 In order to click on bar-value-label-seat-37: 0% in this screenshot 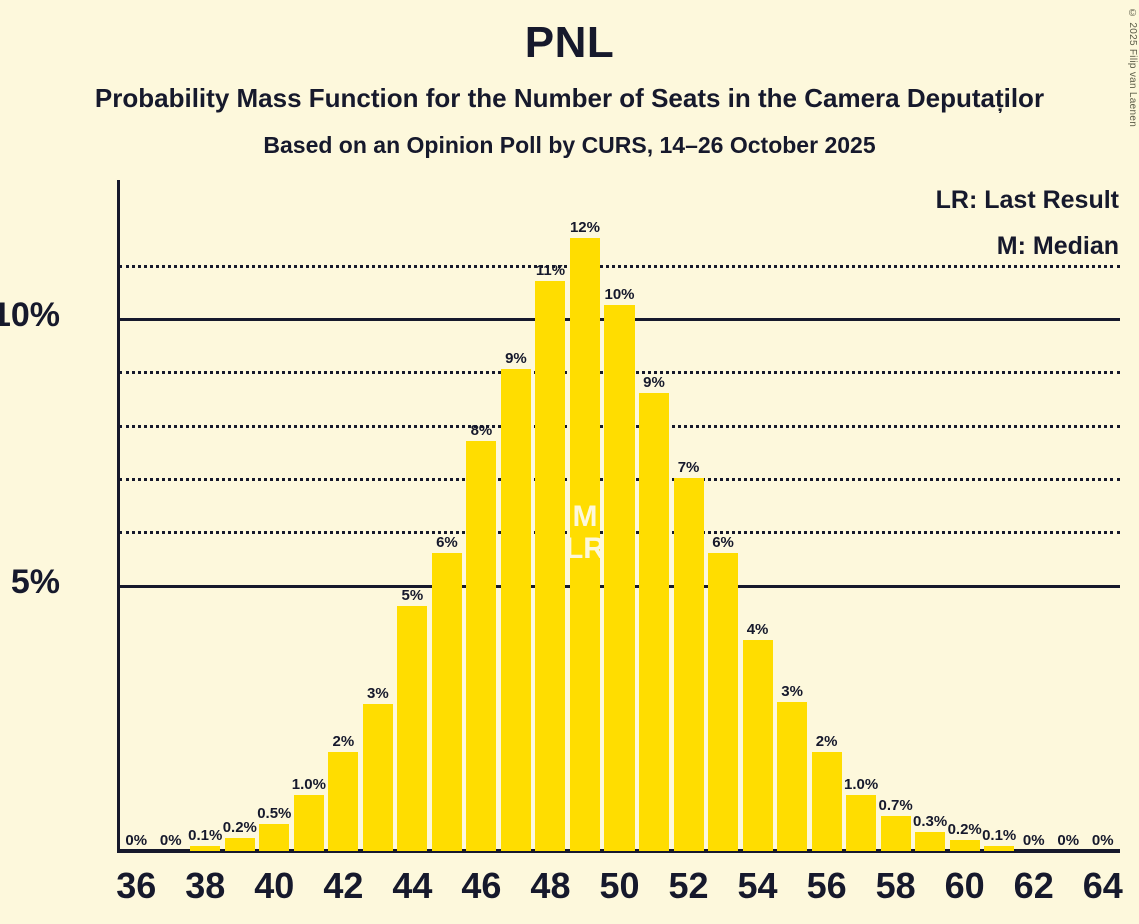, I will do `click(170, 840)`.